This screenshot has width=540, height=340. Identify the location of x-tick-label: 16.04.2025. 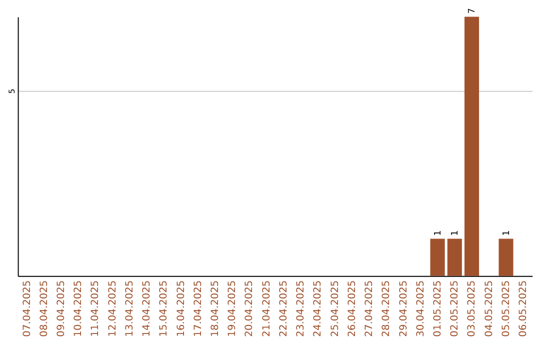
(181, 308).